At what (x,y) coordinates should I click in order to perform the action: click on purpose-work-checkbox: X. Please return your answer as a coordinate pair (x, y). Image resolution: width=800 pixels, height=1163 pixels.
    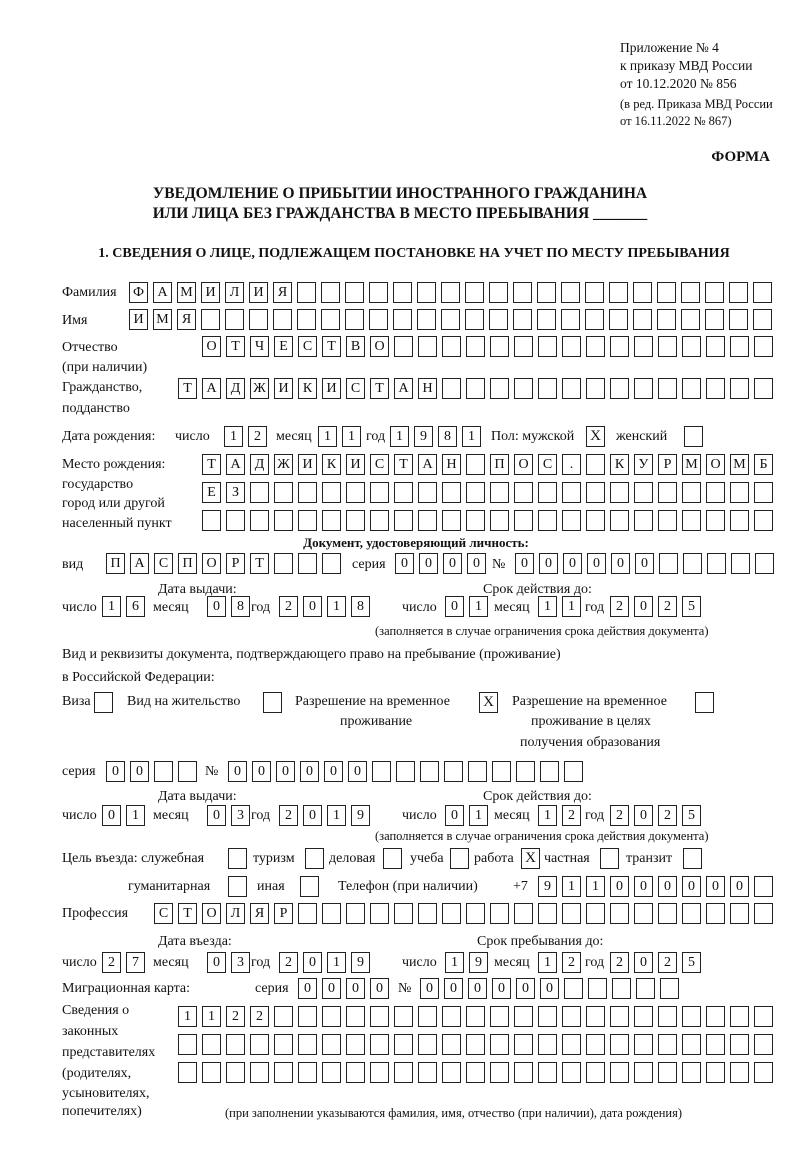
    Looking at the image, I should click on (530, 858).